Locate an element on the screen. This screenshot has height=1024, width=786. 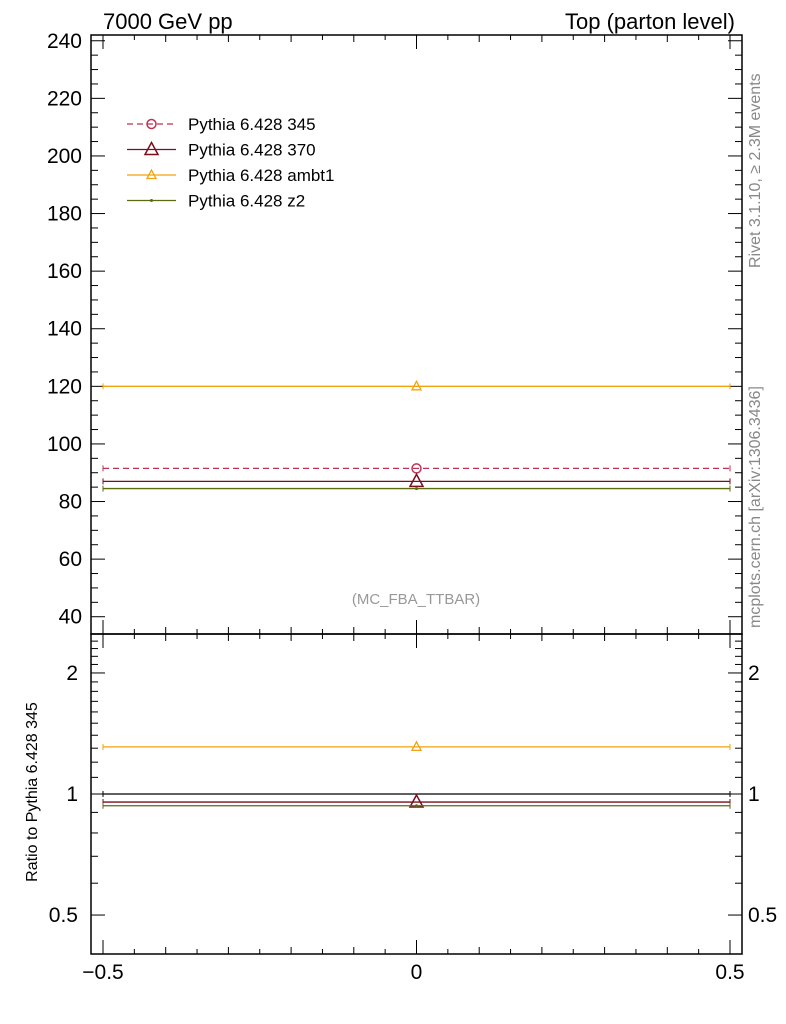
header-left-label: 7000 GeV pp is located at coordinates (168, 21).